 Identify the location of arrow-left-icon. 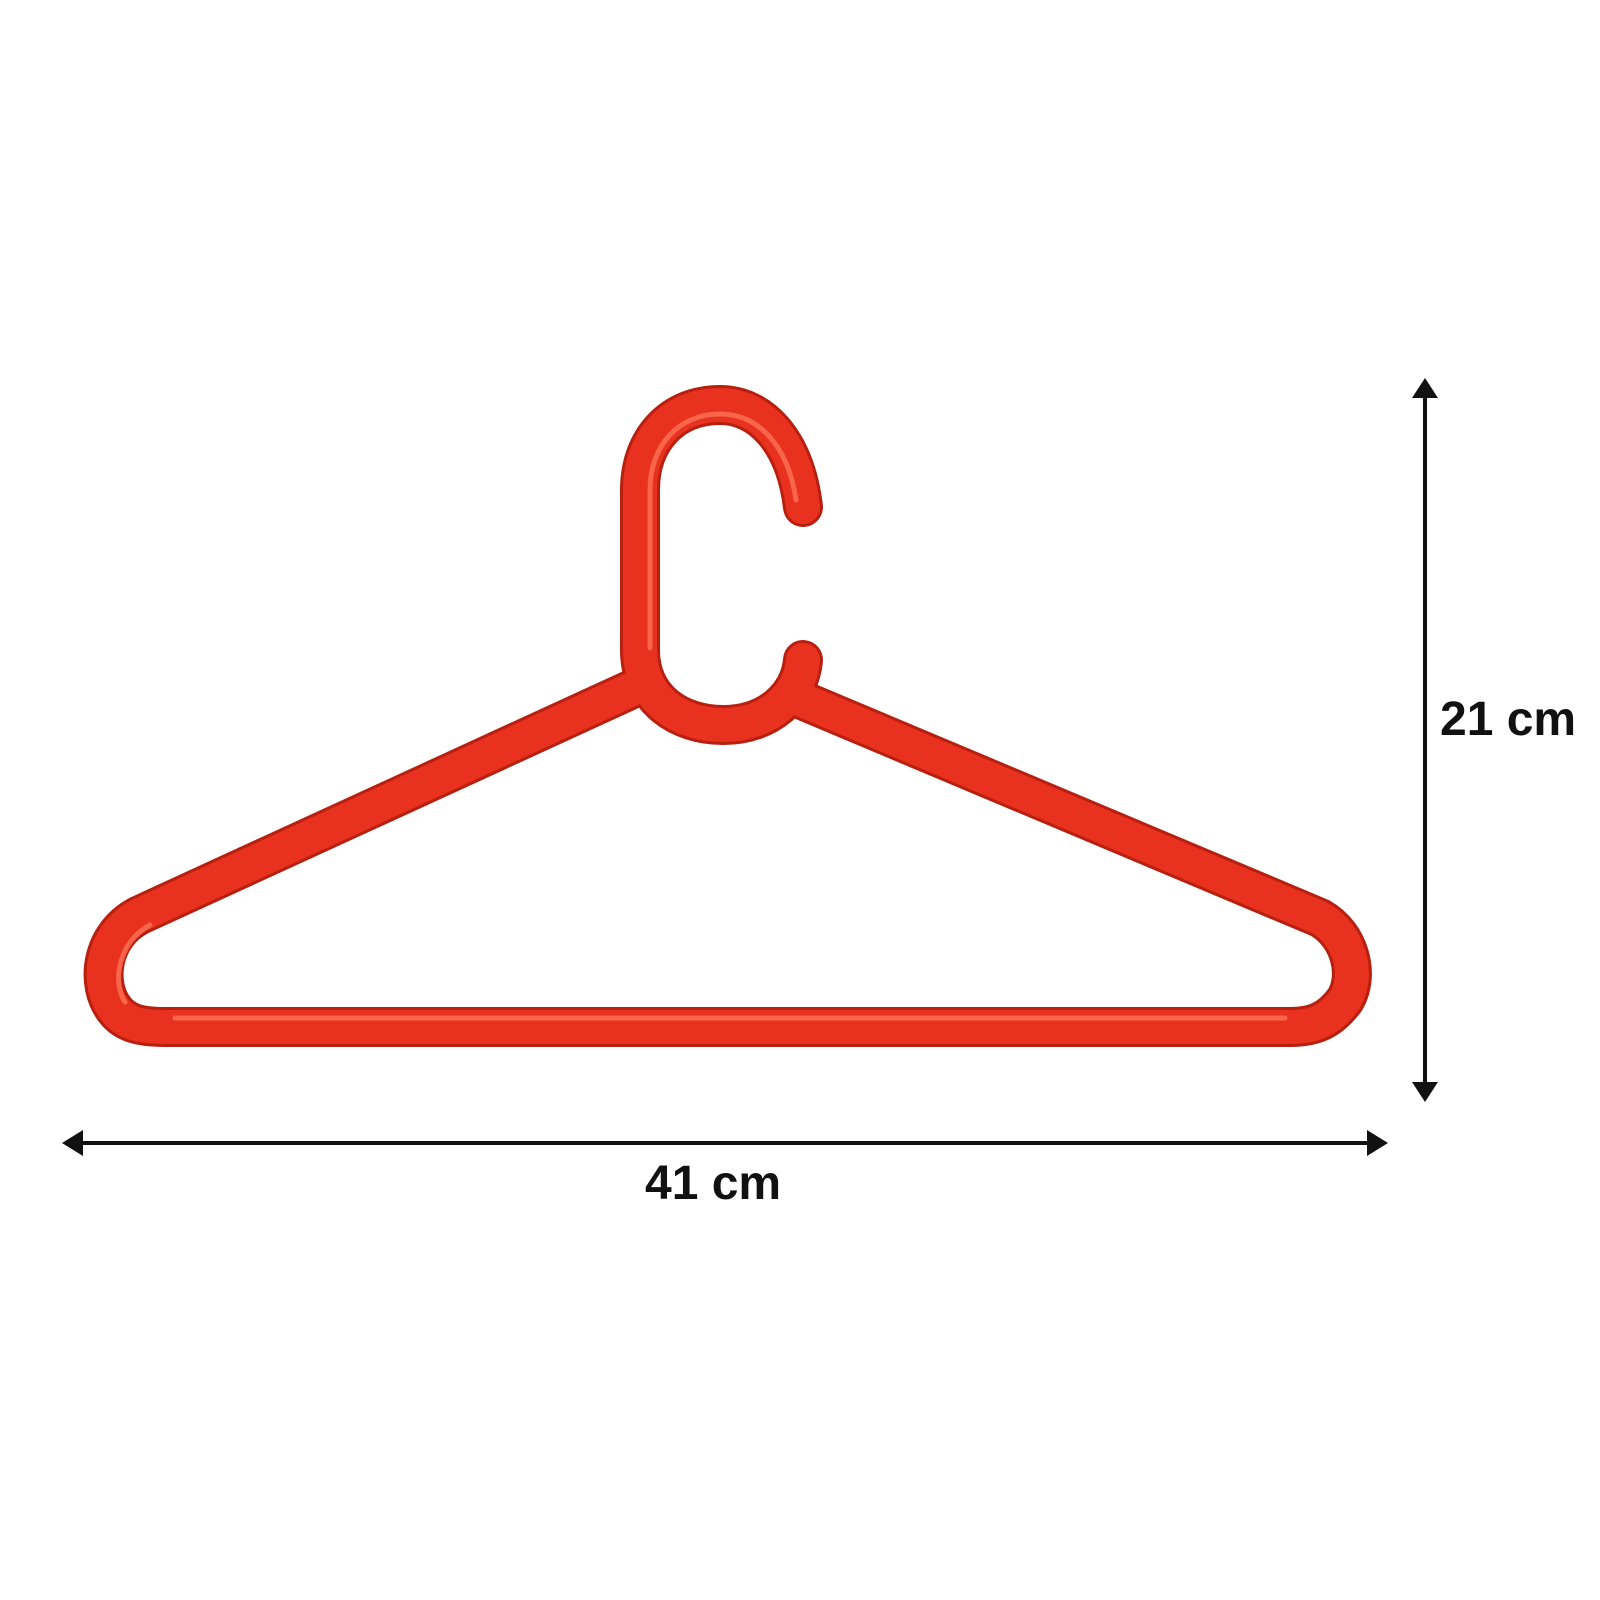
(72, 1143).